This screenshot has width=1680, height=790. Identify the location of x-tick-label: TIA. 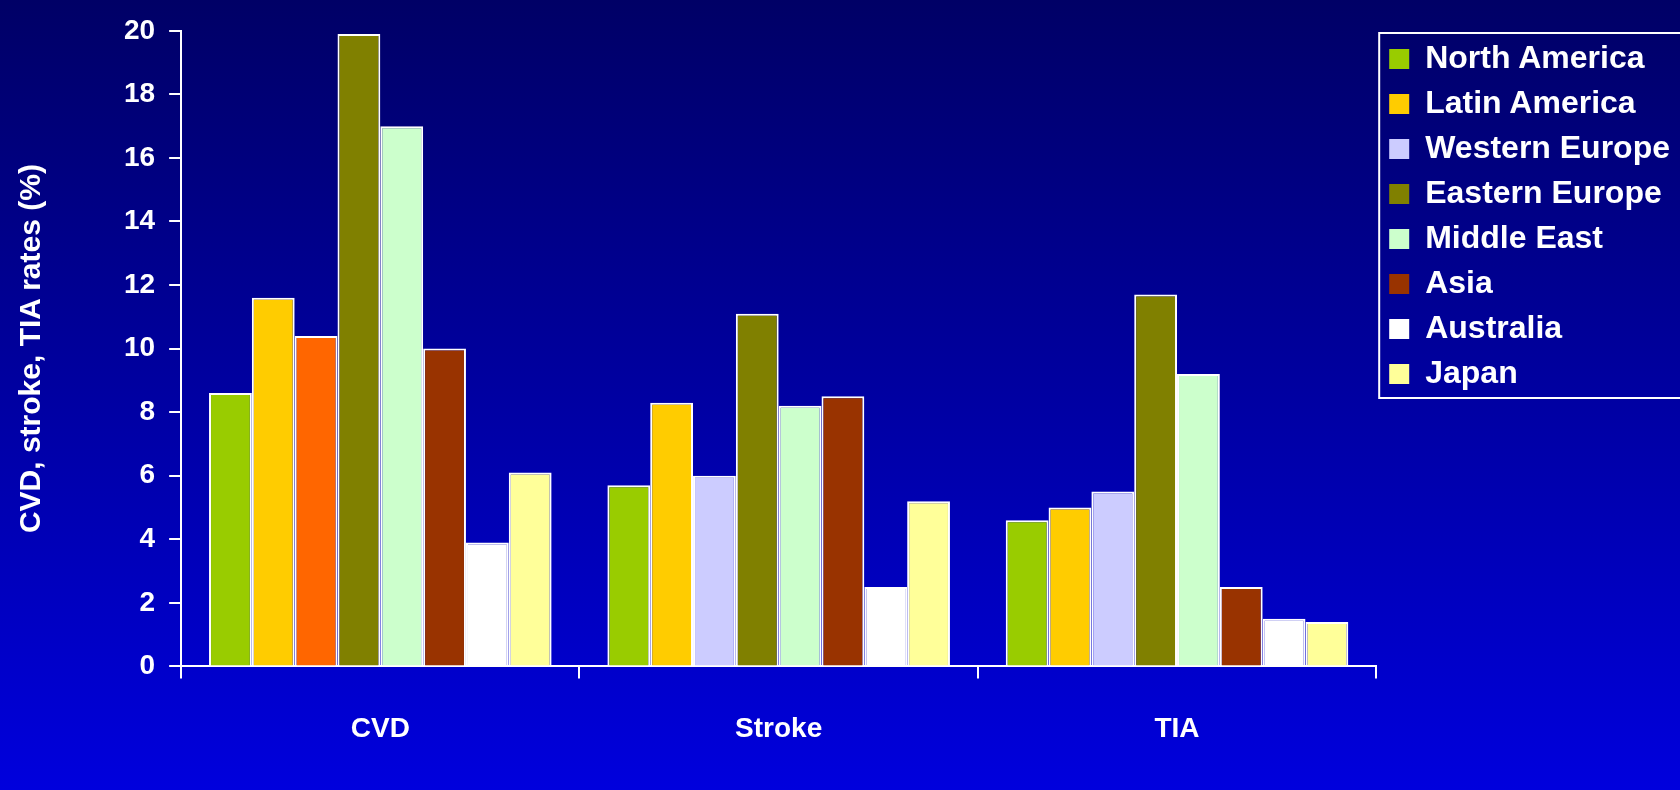
(1177, 727).